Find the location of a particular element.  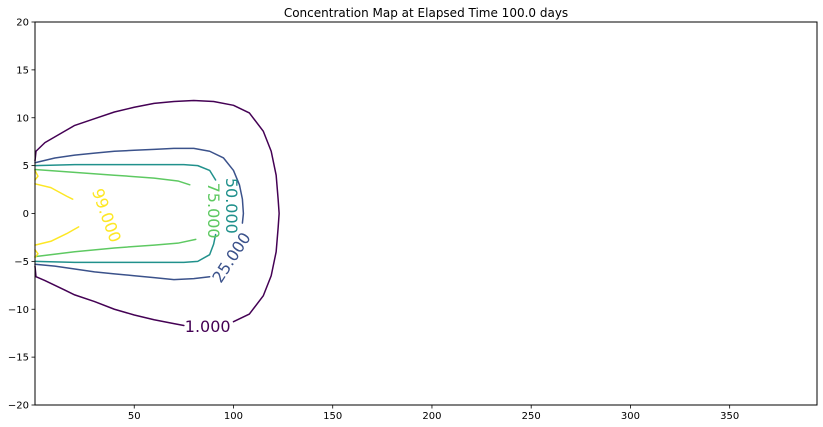

x-tick-label: 250 is located at coordinates (531, 416).